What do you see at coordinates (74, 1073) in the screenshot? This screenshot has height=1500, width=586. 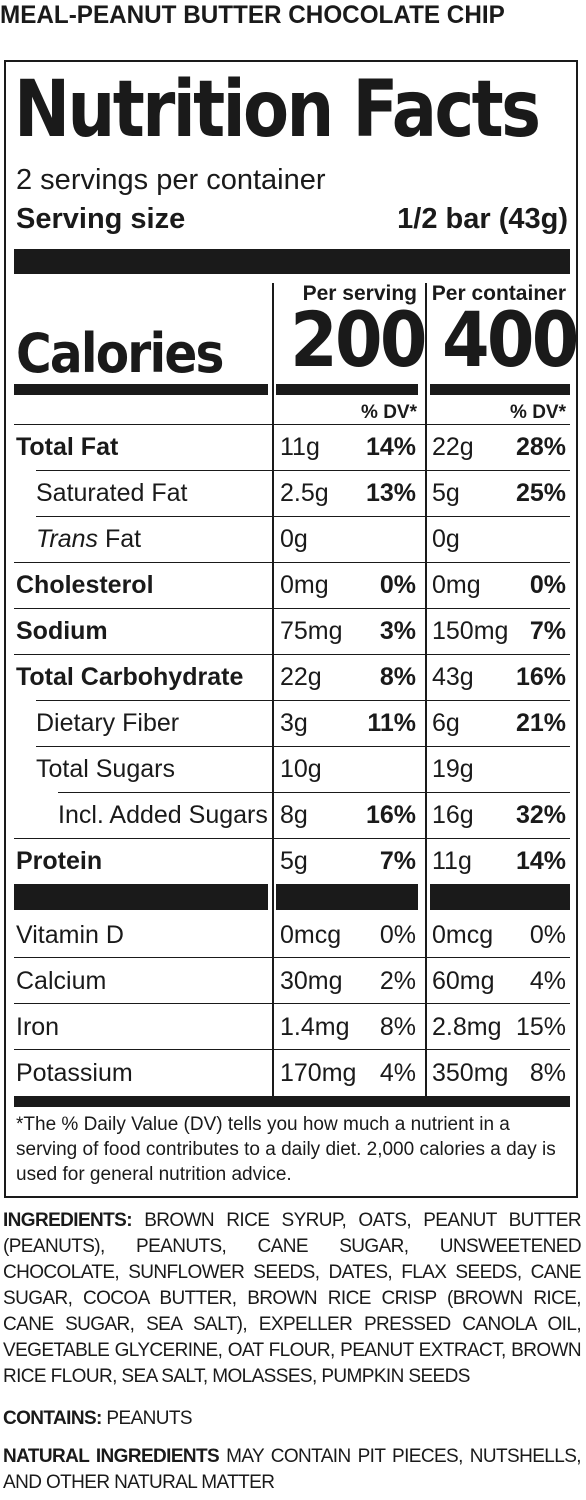 I see `vitamin-name: Potassium` at bounding box center [74, 1073].